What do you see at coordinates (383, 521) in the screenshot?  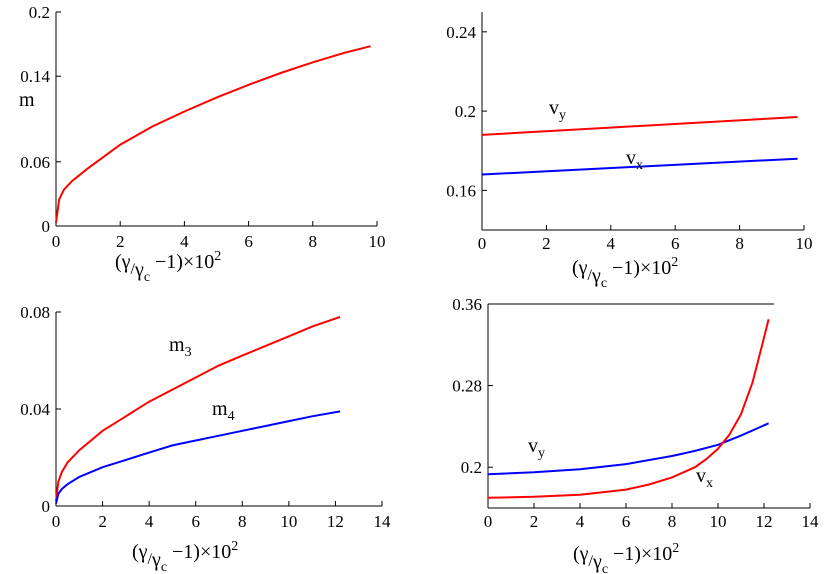 I see `panel-bottom-left-x-tick-label: 14` at bounding box center [383, 521].